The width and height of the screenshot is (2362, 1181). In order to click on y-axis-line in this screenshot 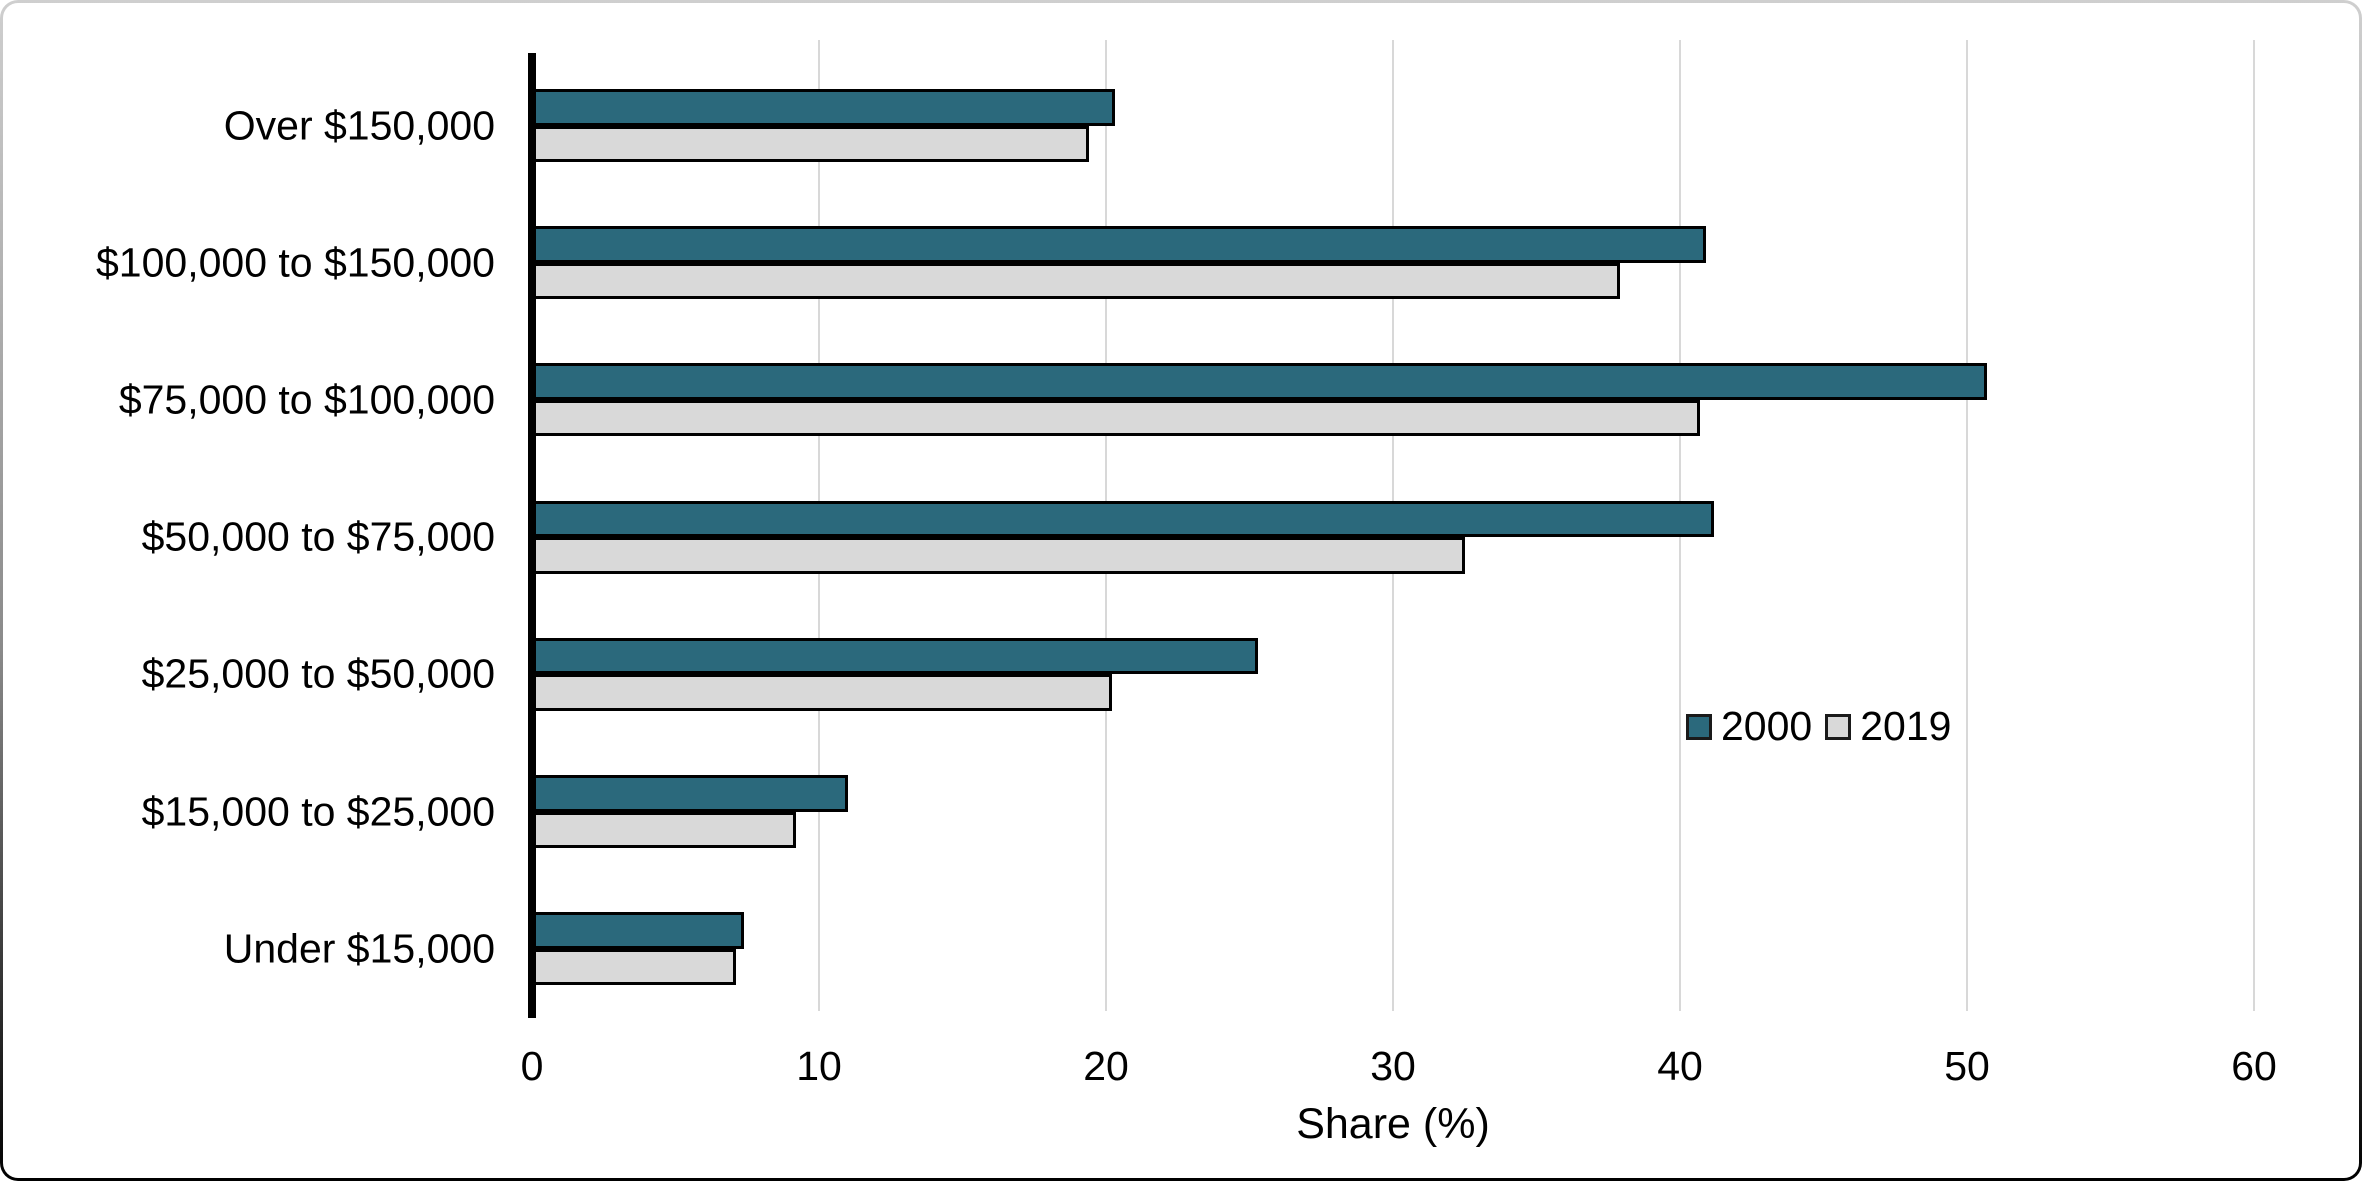, I will do `click(532, 535)`.